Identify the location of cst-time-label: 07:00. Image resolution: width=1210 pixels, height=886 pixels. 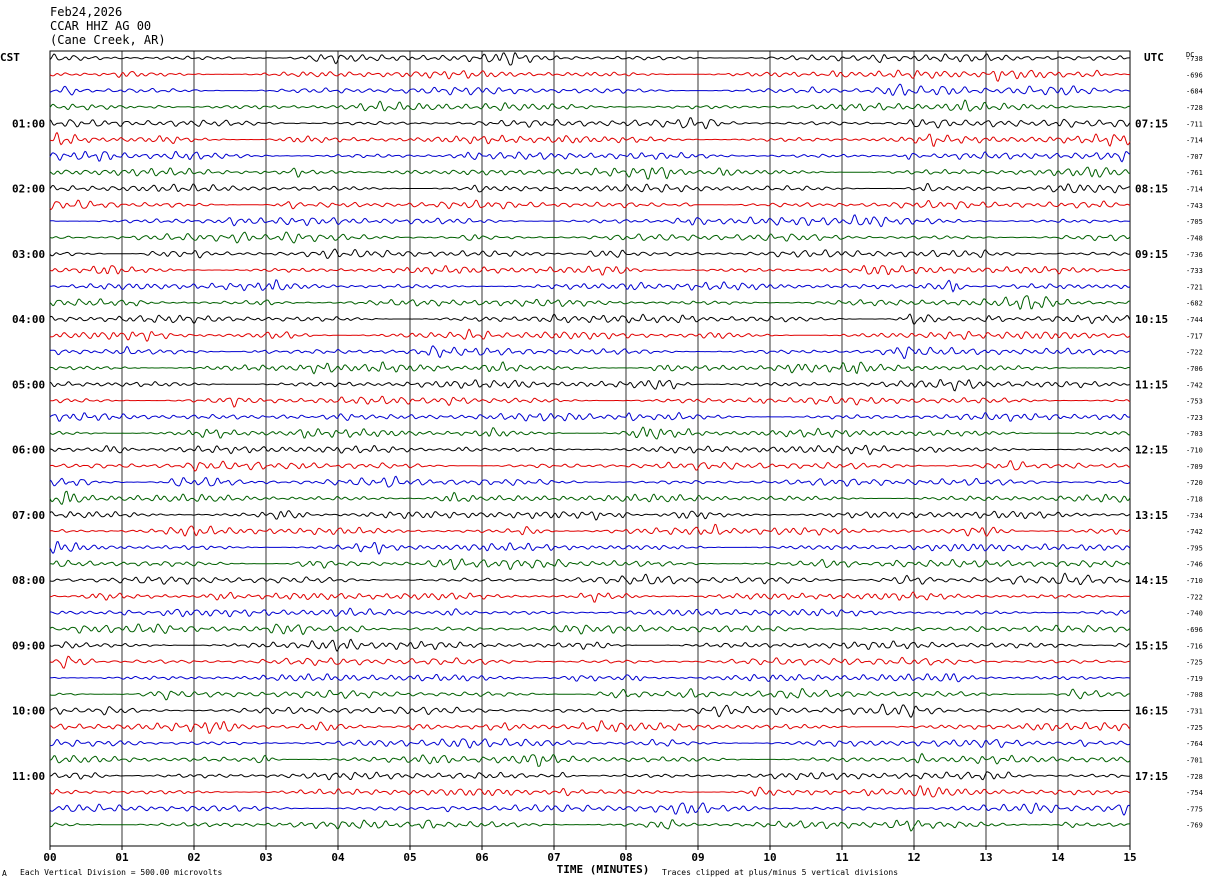
(28, 515).